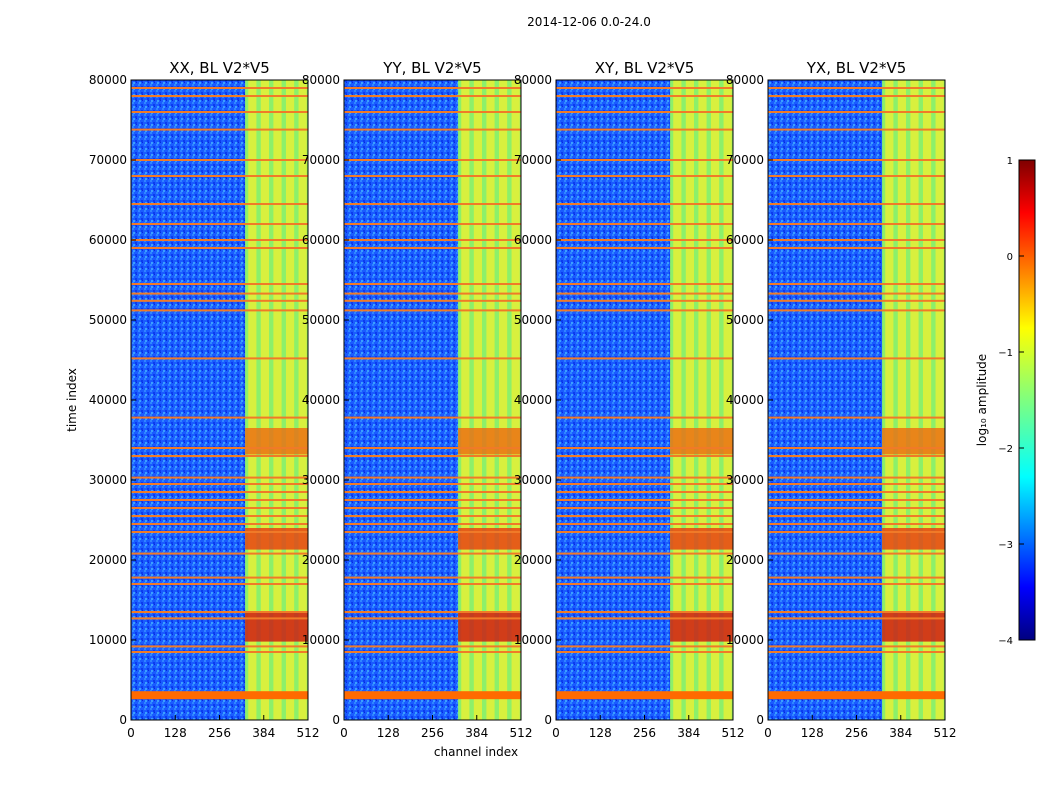 This screenshot has width=1050, height=800. Describe the element at coordinates (1005, 641) in the screenshot. I see `colorbar-tick-label: −4` at that location.